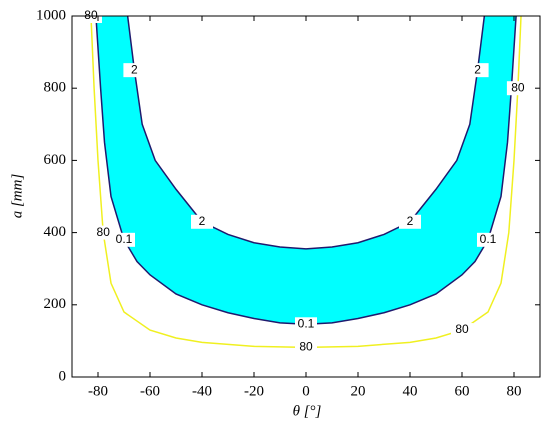 This screenshot has height=440, width=550. What do you see at coordinates (55, 232) in the screenshot?
I see `y-tick-label: 400` at bounding box center [55, 232].